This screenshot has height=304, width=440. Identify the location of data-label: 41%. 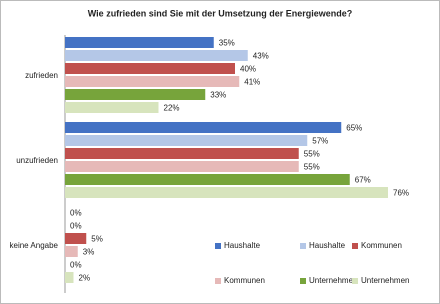
(252, 82).